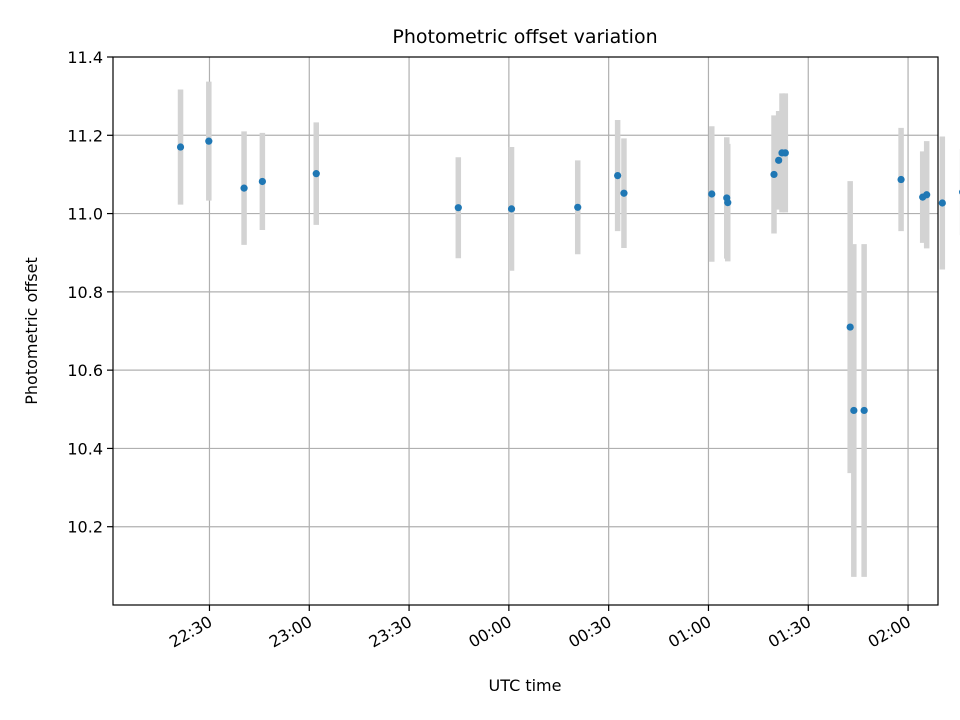  What do you see at coordinates (85, 57) in the screenshot?
I see `y-tick-label: 11.4` at bounding box center [85, 57].